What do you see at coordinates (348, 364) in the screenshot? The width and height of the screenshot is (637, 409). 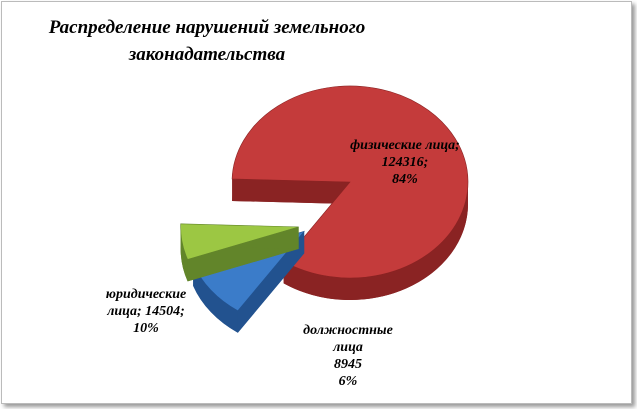 I see `count-label: 8945` at bounding box center [348, 364].